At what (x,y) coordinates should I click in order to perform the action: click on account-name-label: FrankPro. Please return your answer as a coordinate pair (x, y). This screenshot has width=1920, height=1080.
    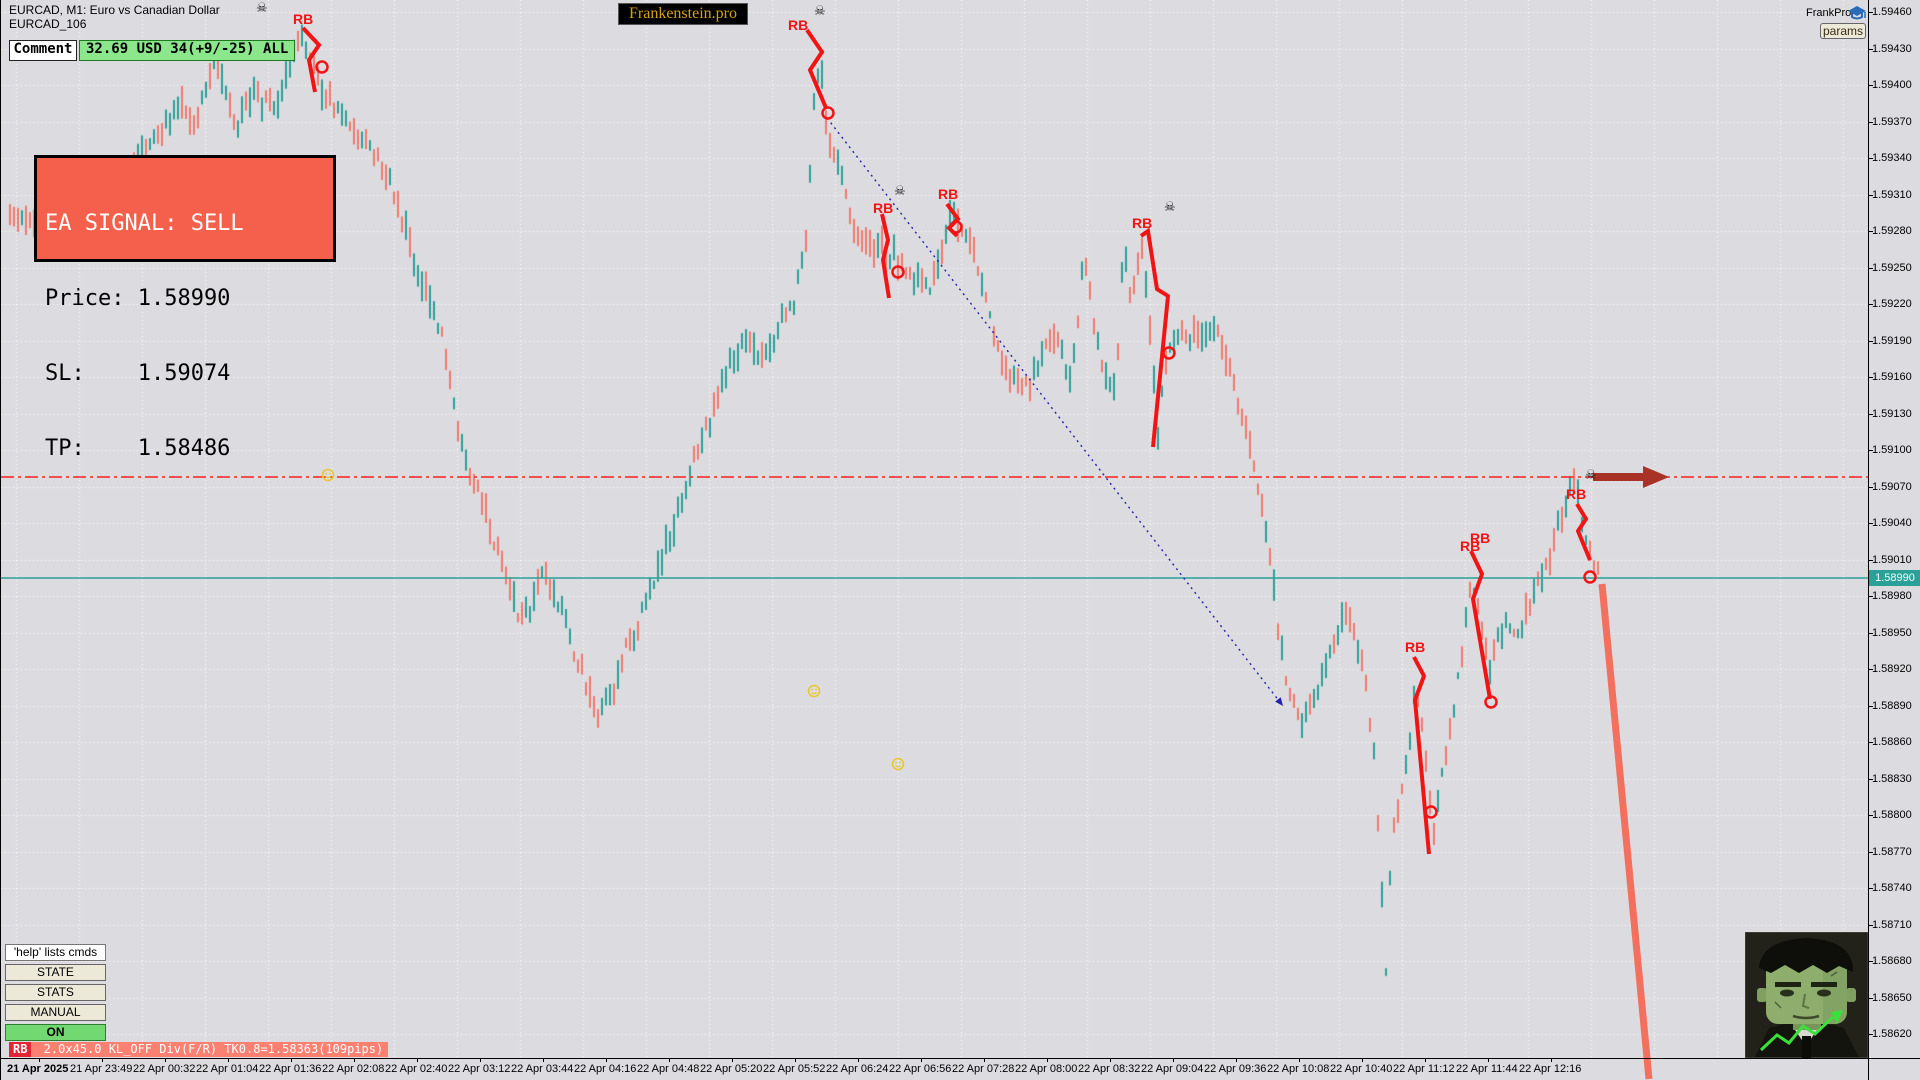
    Looking at the image, I should click on (1829, 13).